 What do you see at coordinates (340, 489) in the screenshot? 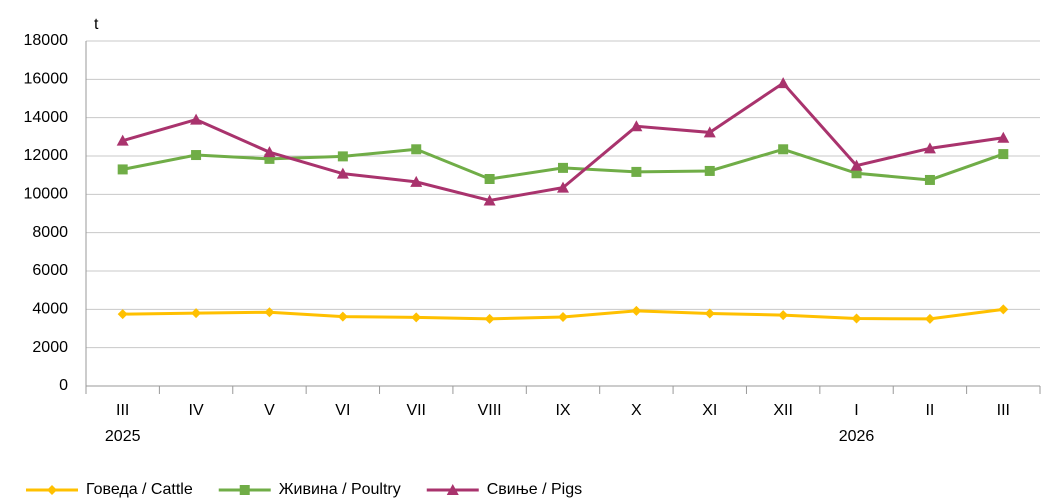
I see `legend-label: Живина / Poultry` at bounding box center [340, 489].